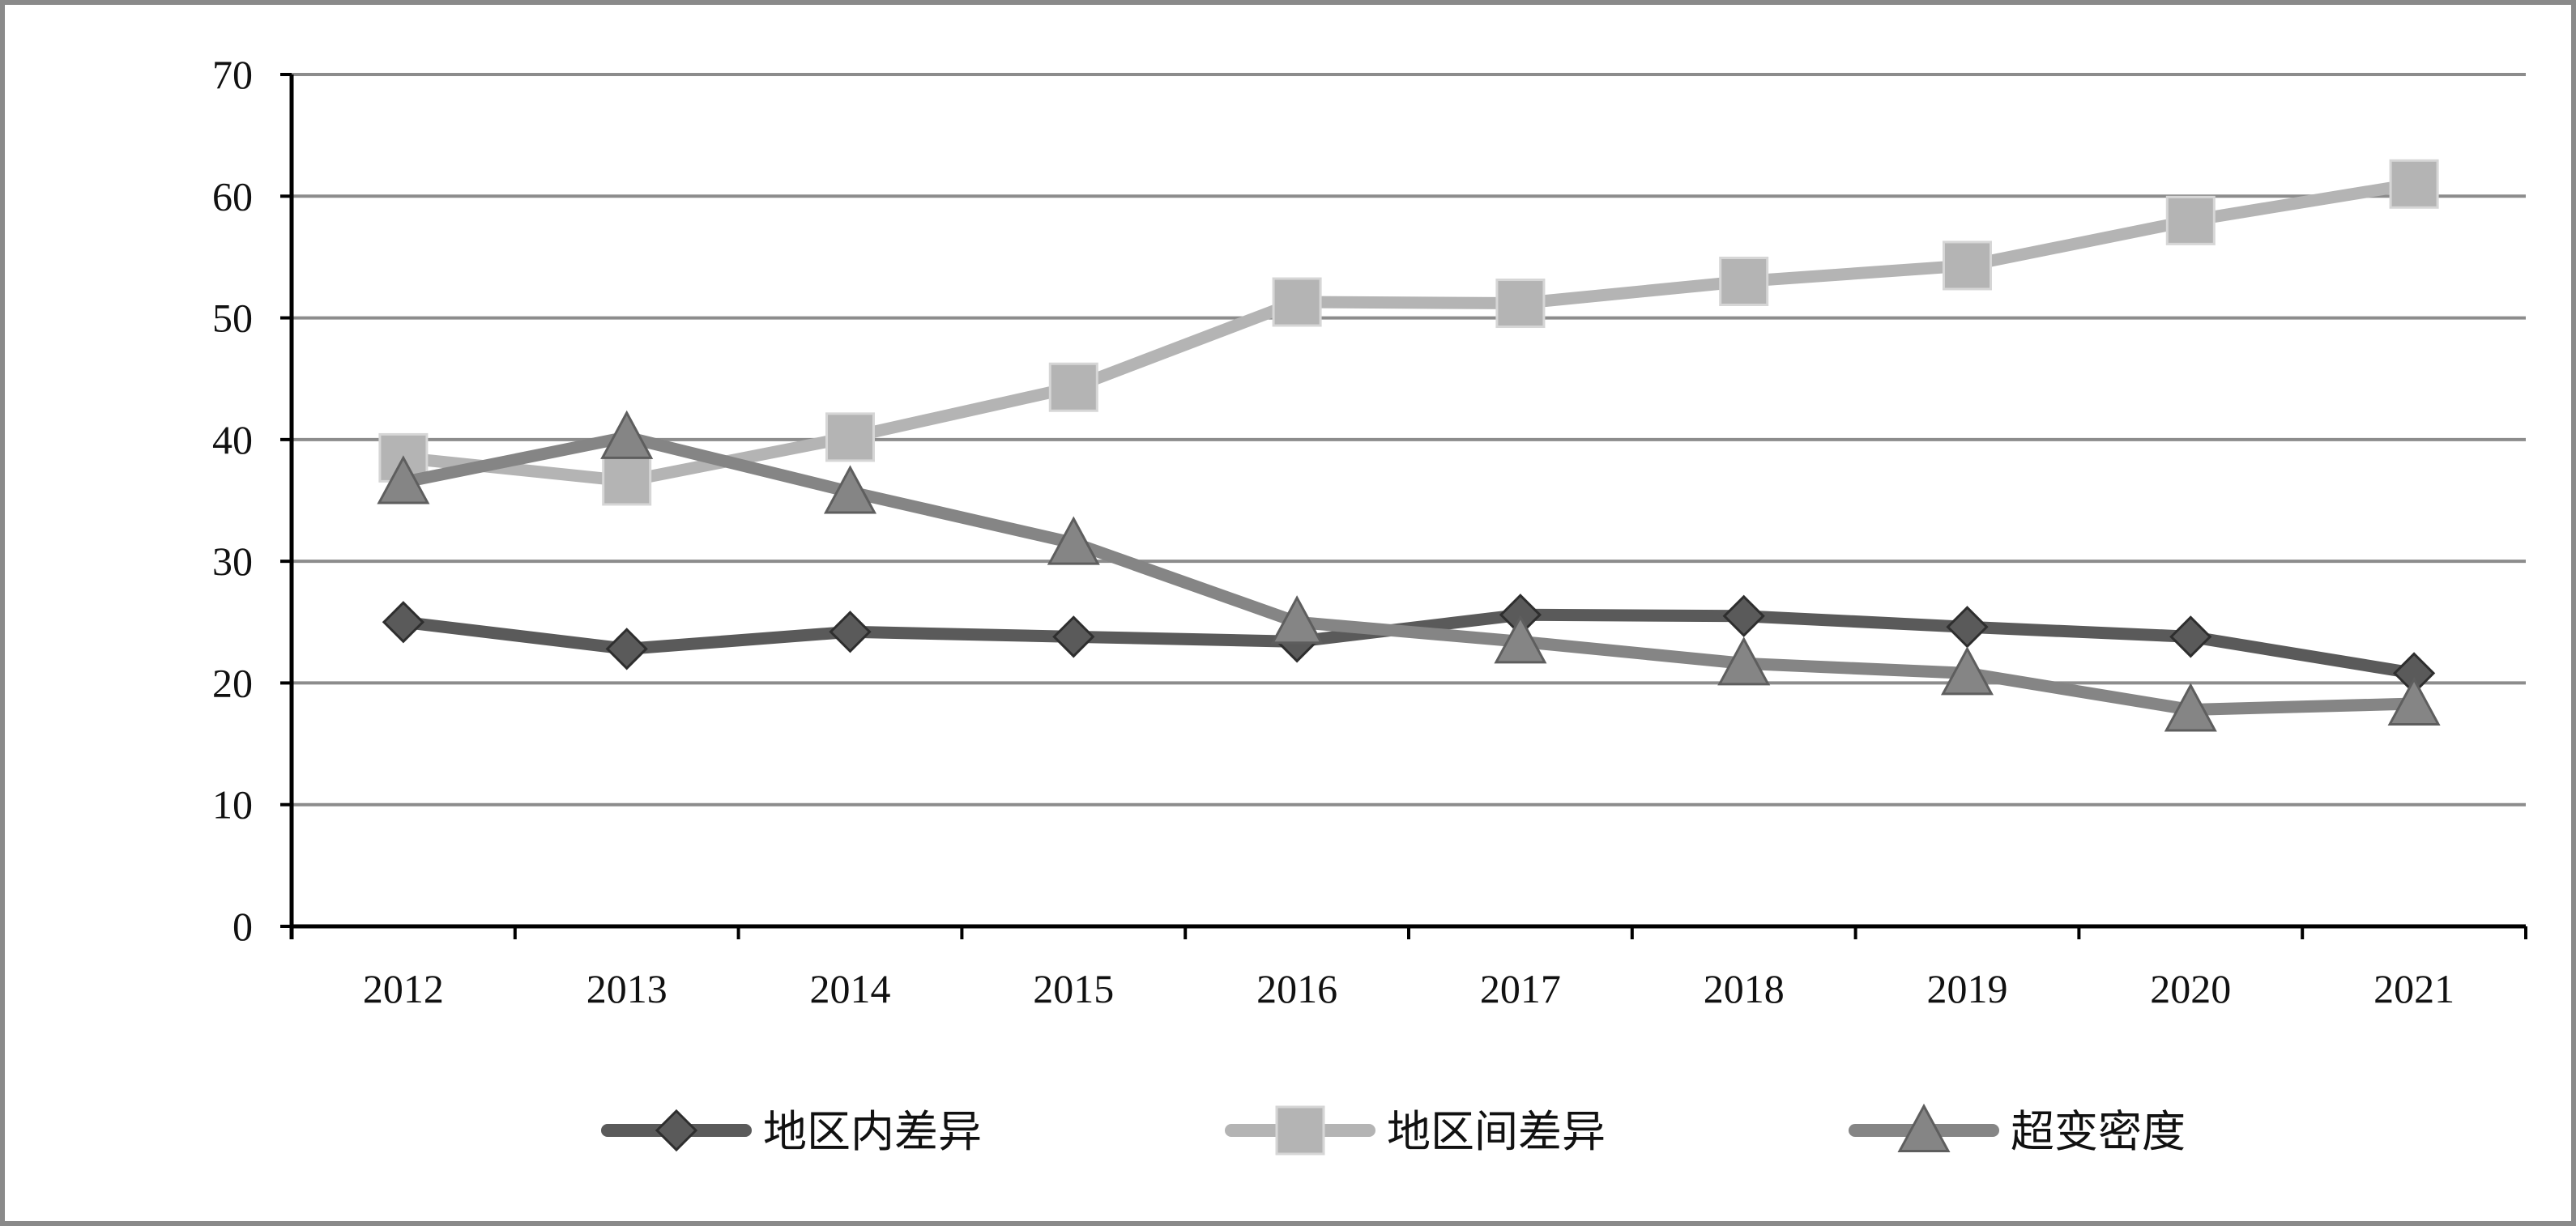  Describe the element at coordinates (232, 196) in the screenshot. I see `y-tick-label: 60` at that location.